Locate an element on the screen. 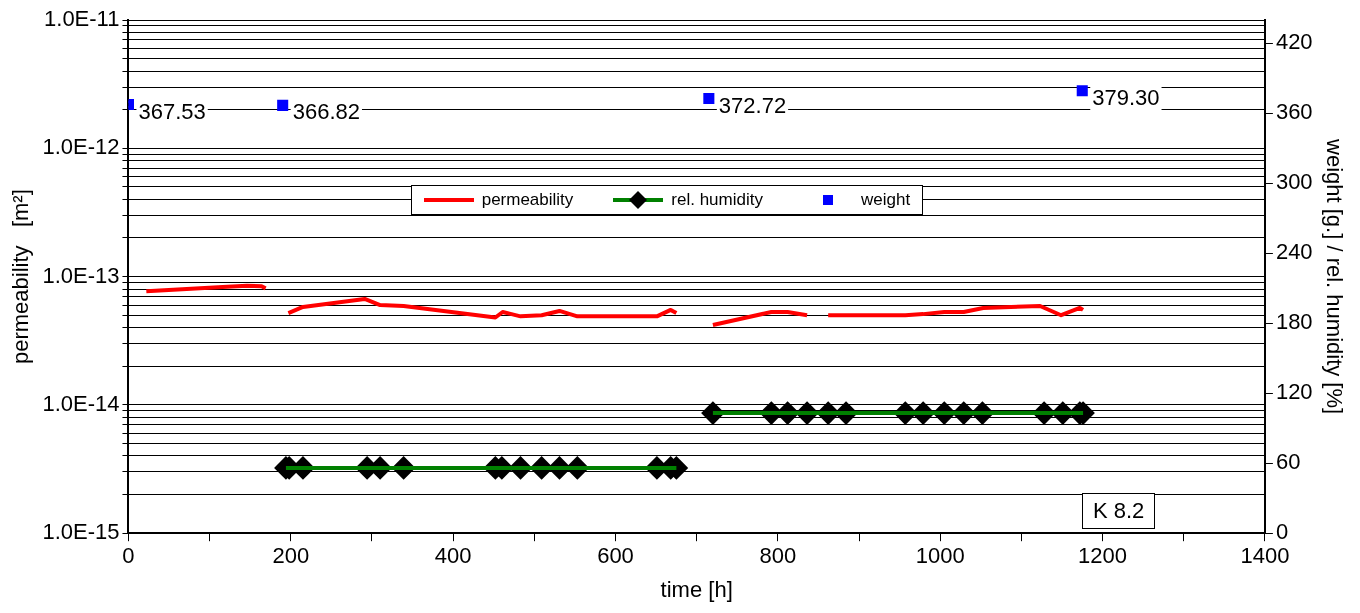  y2-tick-label: 240 is located at coordinates (1294, 252).